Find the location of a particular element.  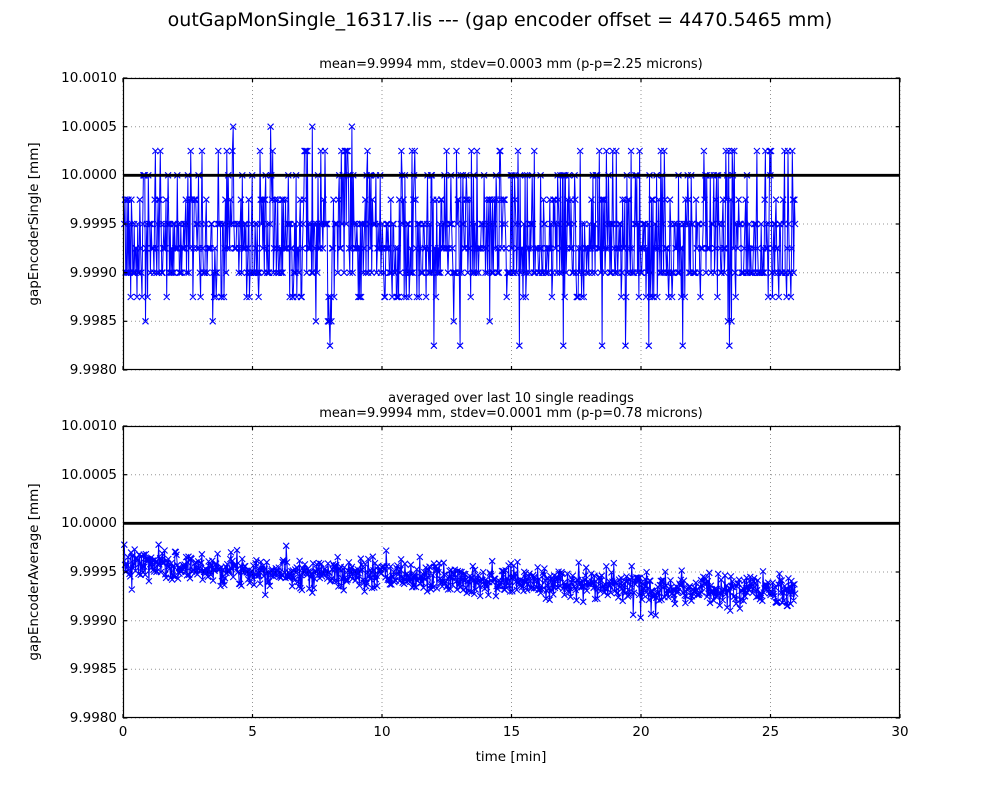

x-tick-label: 20 is located at coordinates (641, 732).